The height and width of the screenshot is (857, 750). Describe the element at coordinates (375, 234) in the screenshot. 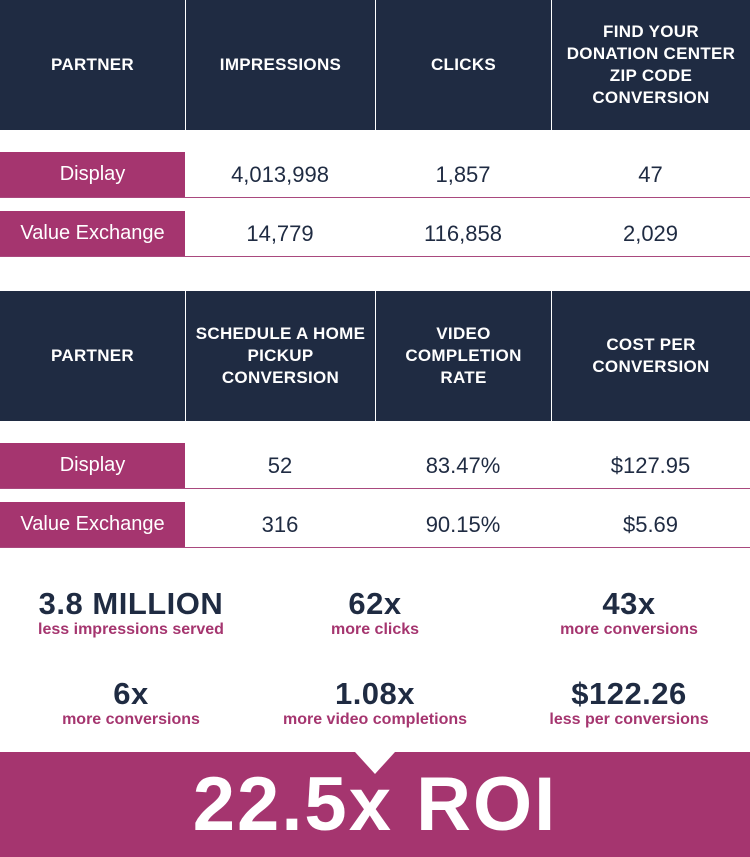

I see `table1-row-value-exchange: Value Exchange 14,779 116,858 2,029` at that location.